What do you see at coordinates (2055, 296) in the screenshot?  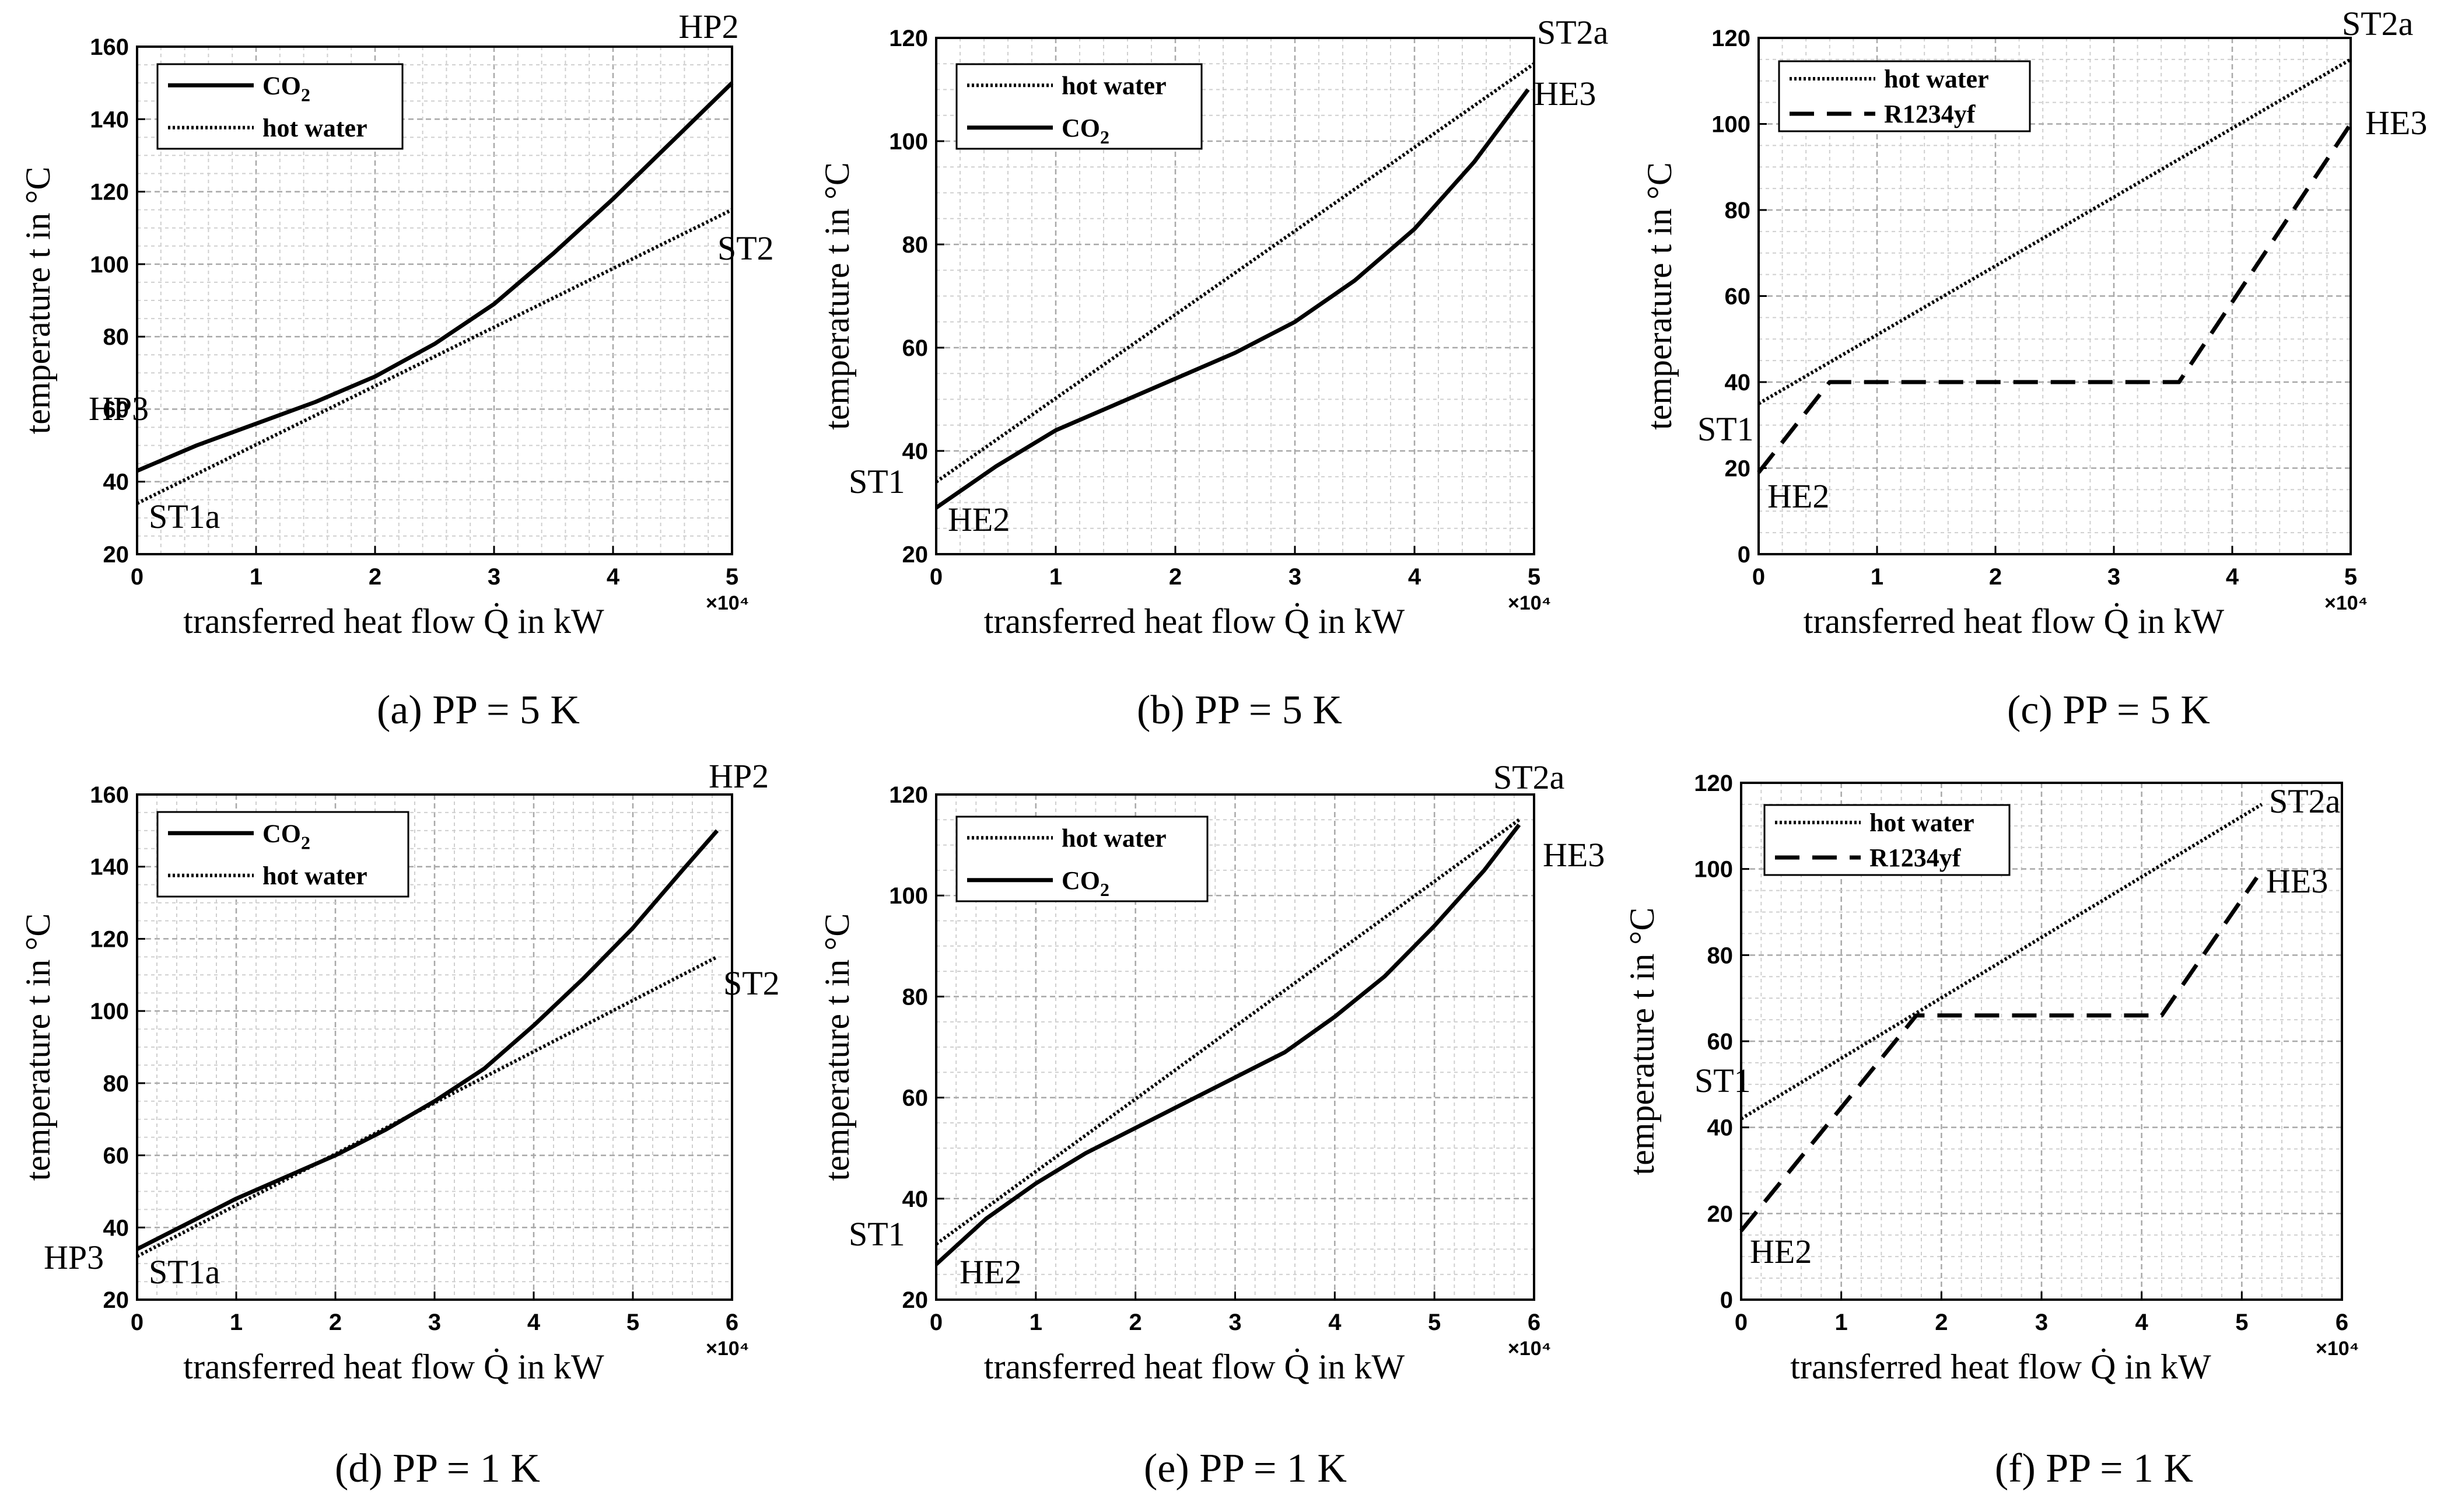 I see `grid-c` at bounding box center [2055, 296].